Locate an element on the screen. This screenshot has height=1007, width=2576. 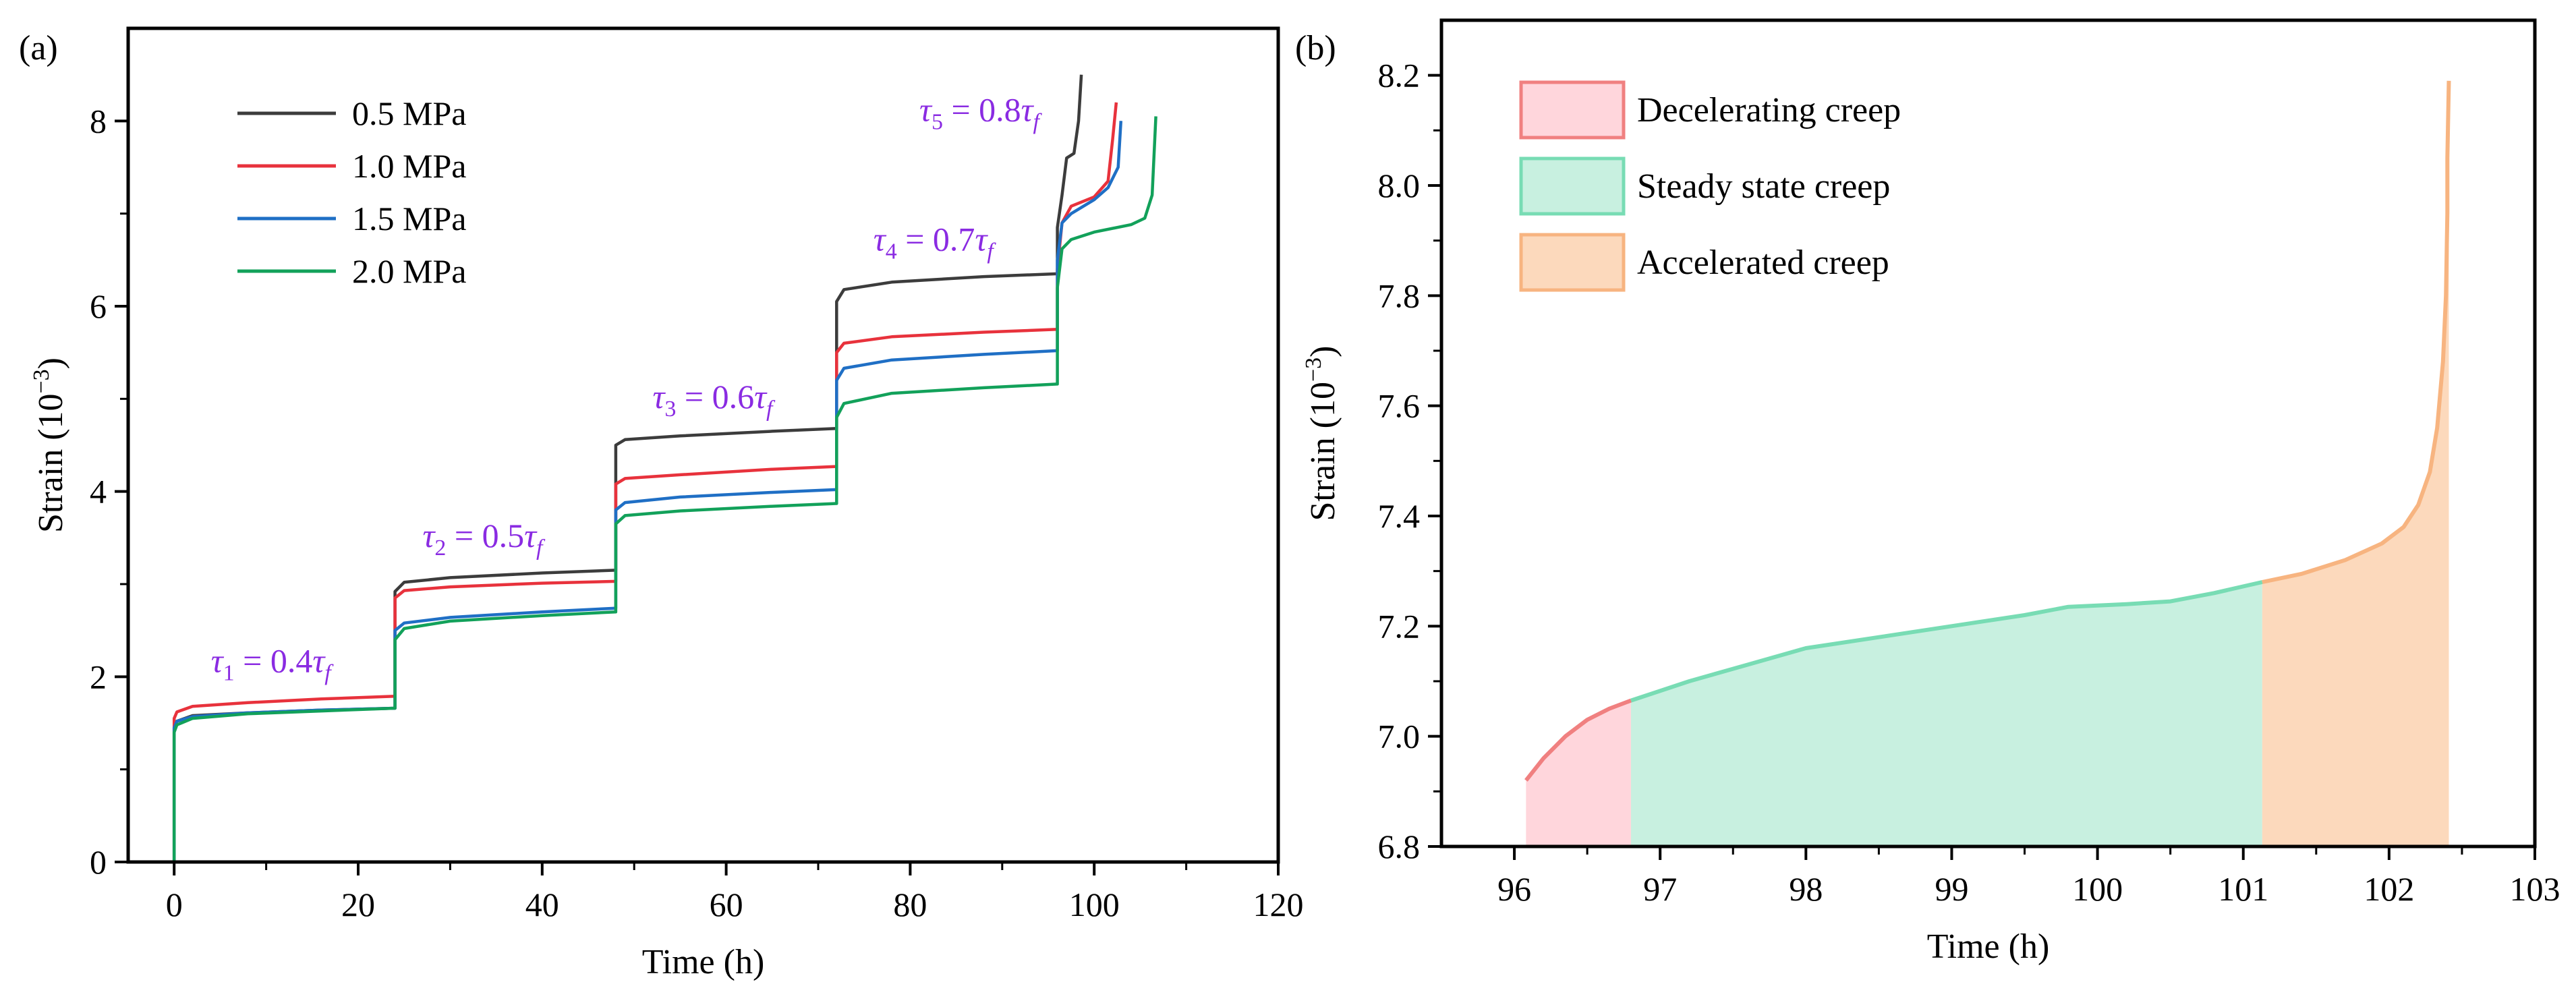
y-tick-label: 7.4 is located at coordinates (1399, 516).